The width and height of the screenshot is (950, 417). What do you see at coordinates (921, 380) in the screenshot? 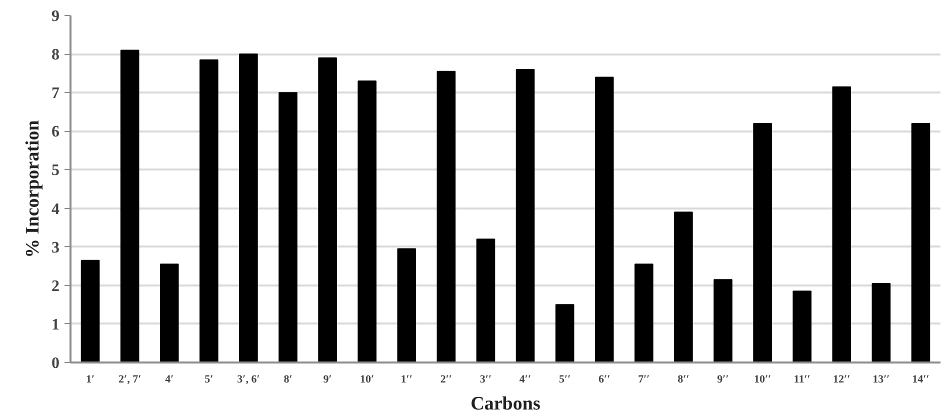
I see `x-tick-label: 14′′` at bounding box center [921, 380].